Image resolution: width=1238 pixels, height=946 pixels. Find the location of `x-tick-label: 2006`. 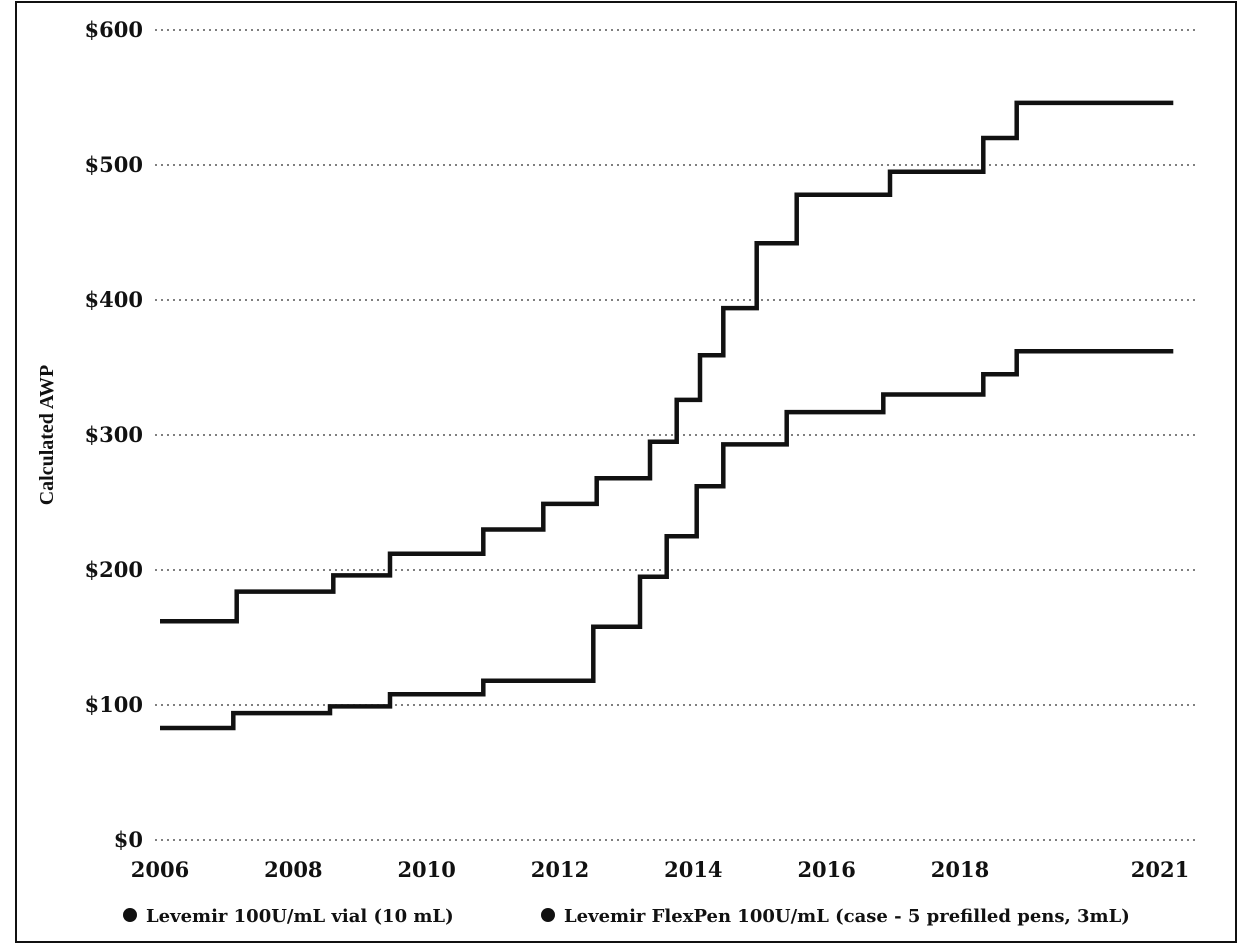

x-tick-label: 2006 is located at coordinates (160, 869).